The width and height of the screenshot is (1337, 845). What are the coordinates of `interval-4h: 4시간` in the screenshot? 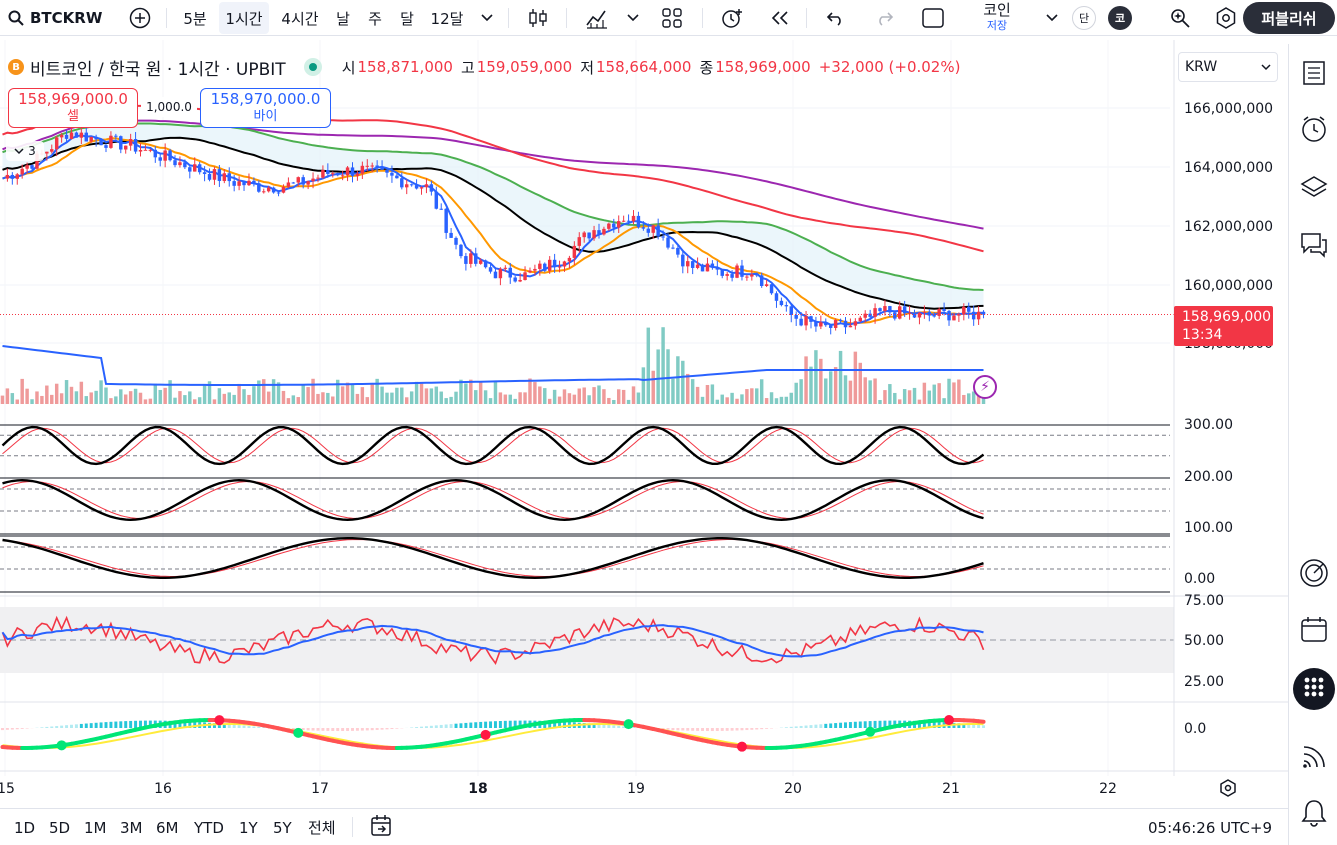 It's located at (300, 18).